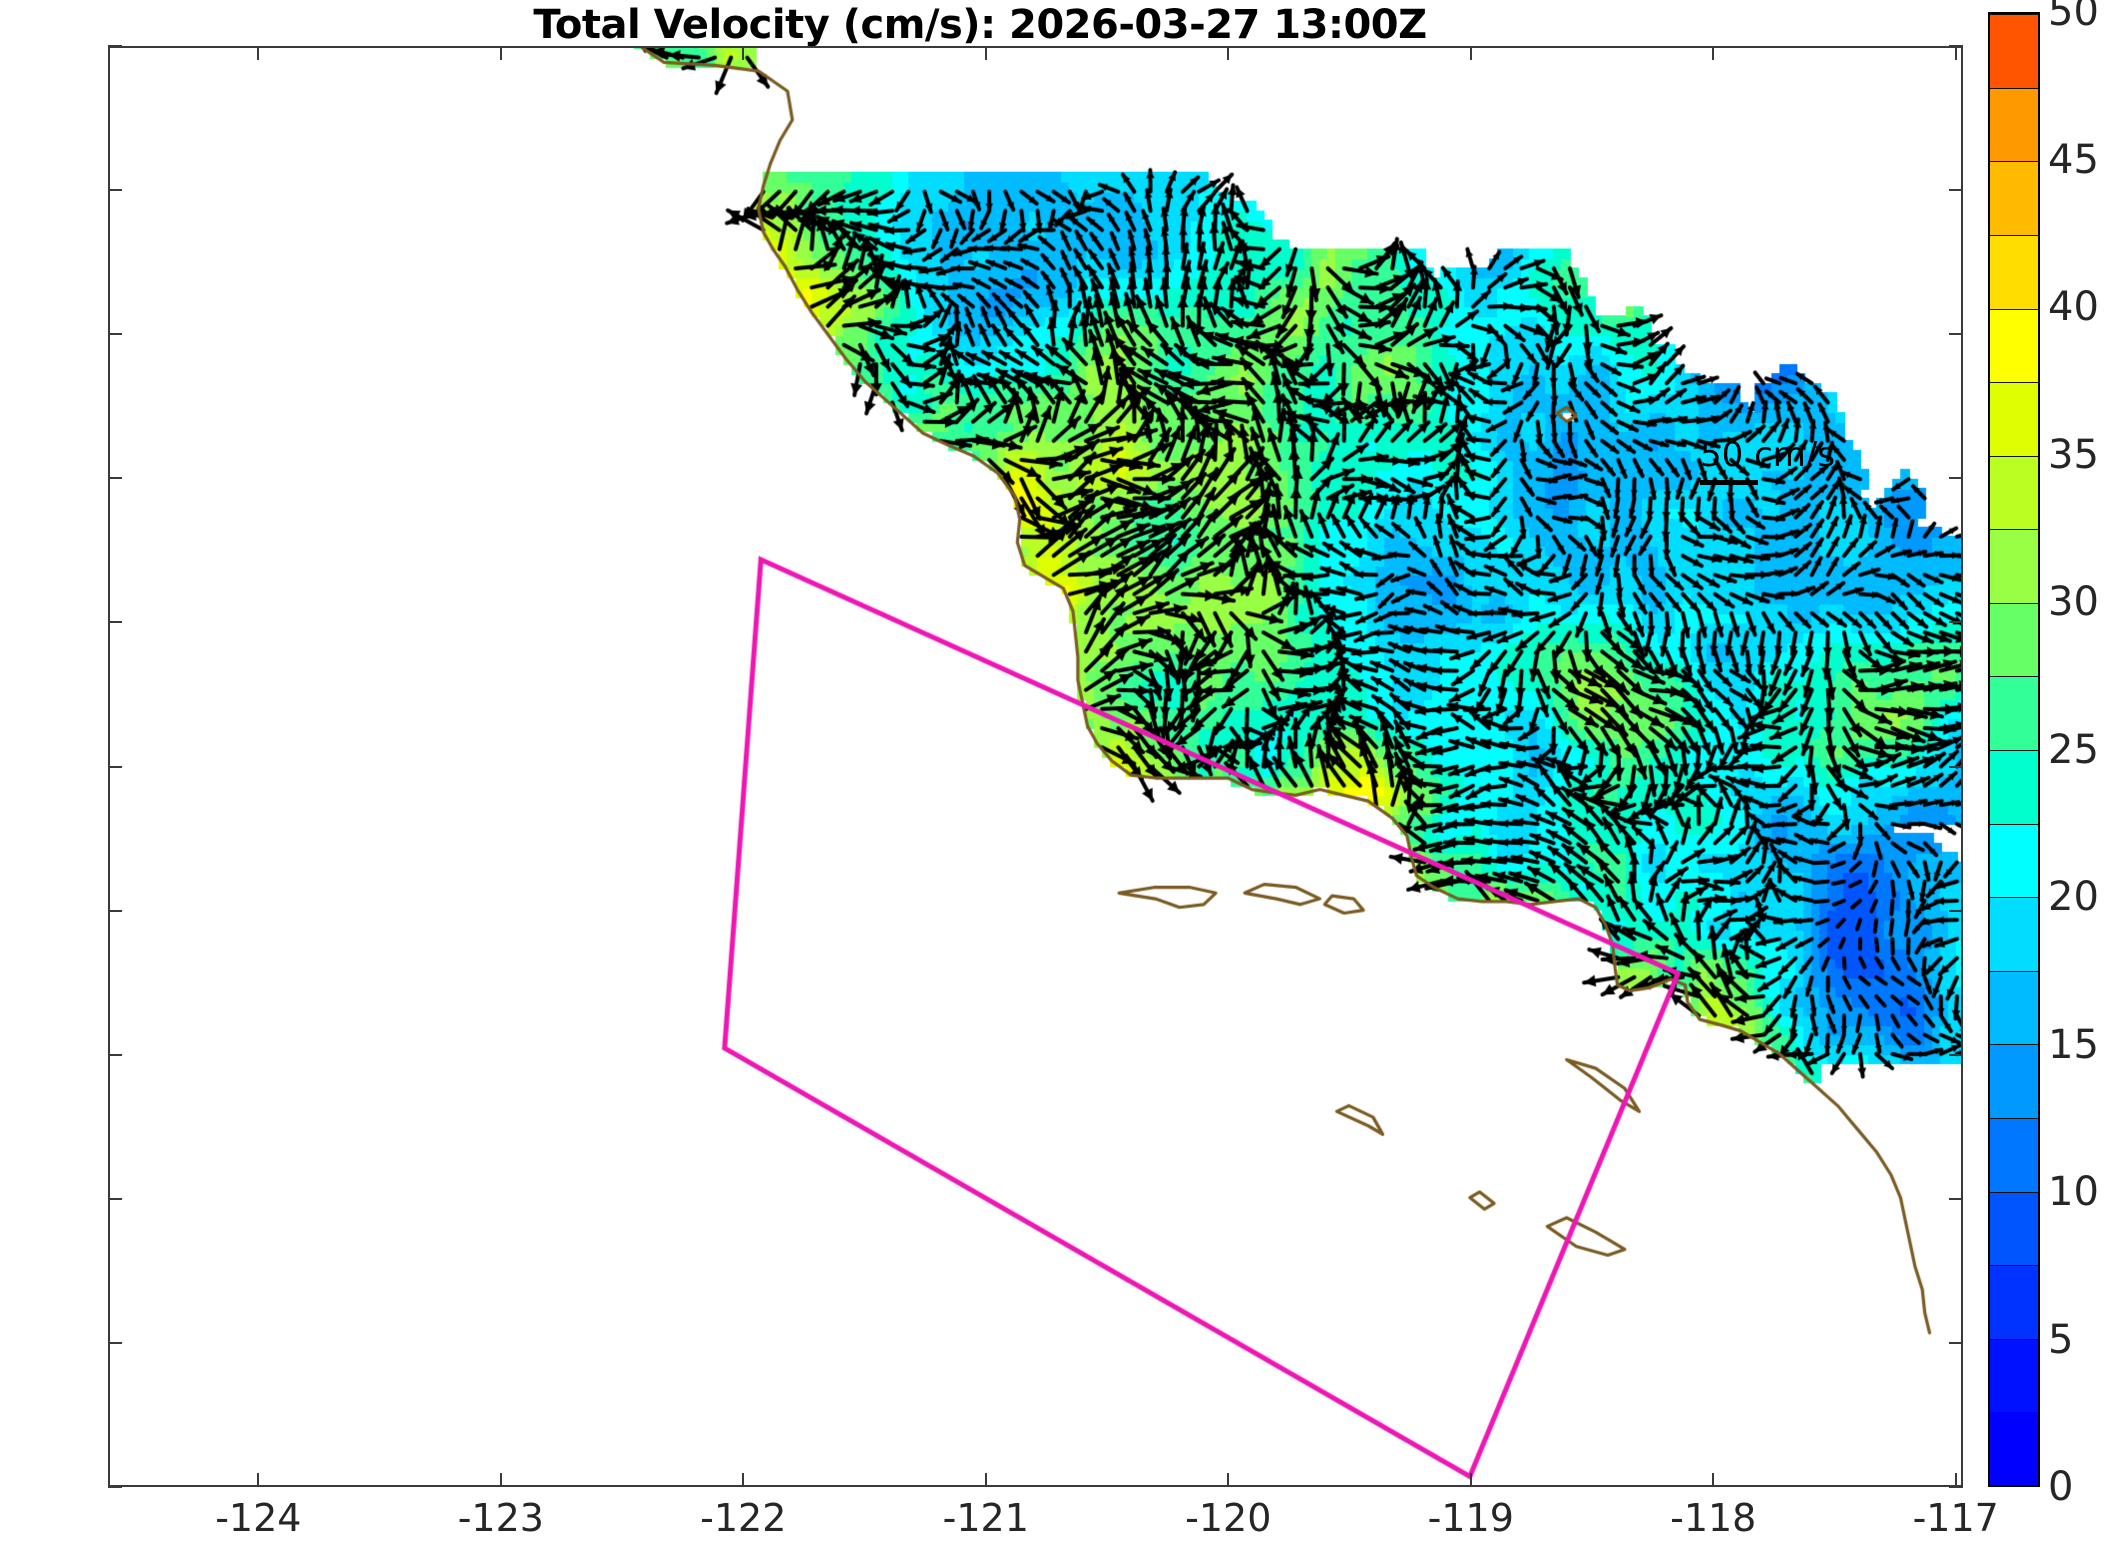  Describe the element at coordinates (2061, 1487) in the screenshot. I see `colorbar-tick-label: 0` at that location.